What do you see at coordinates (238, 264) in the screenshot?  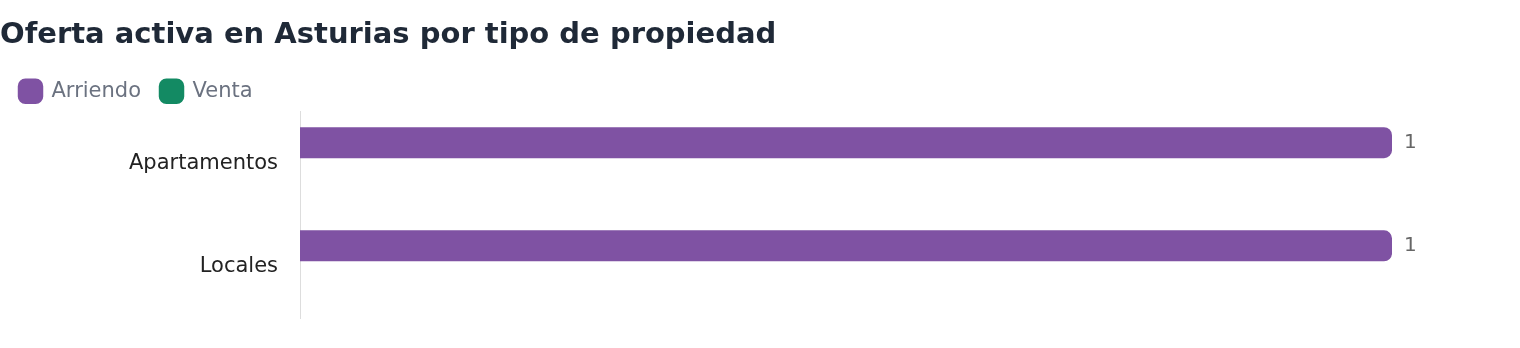 I see `y-tick-label: Locales` at bounding box center [238, 264].